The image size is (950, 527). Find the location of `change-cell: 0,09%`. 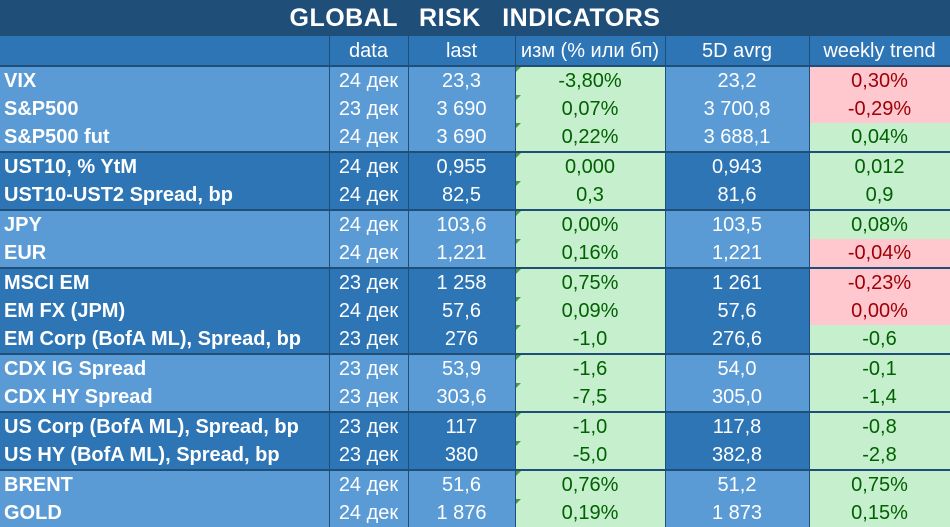

change-cell: 0,09% is located at coordinates (590, 311).